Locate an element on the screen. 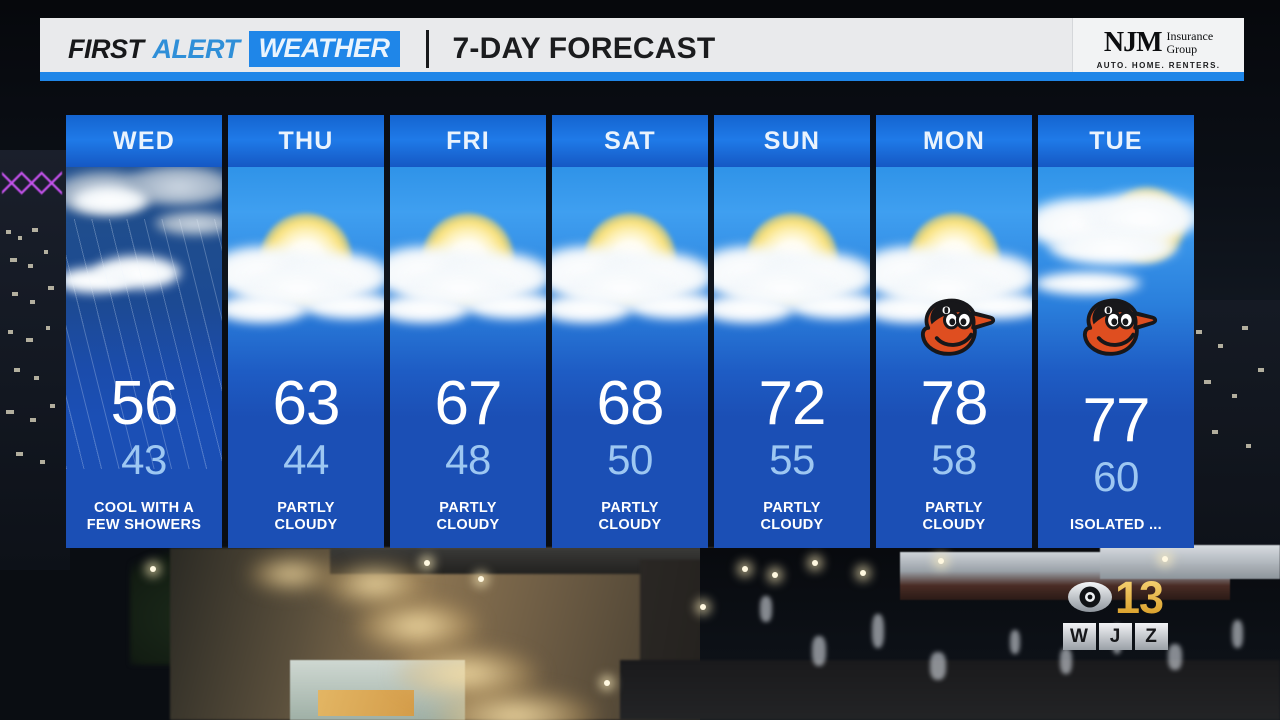 Image resolution: width=1280 pixels, height=720 pixels. day-label: THU is located at coordinates (306, 140).